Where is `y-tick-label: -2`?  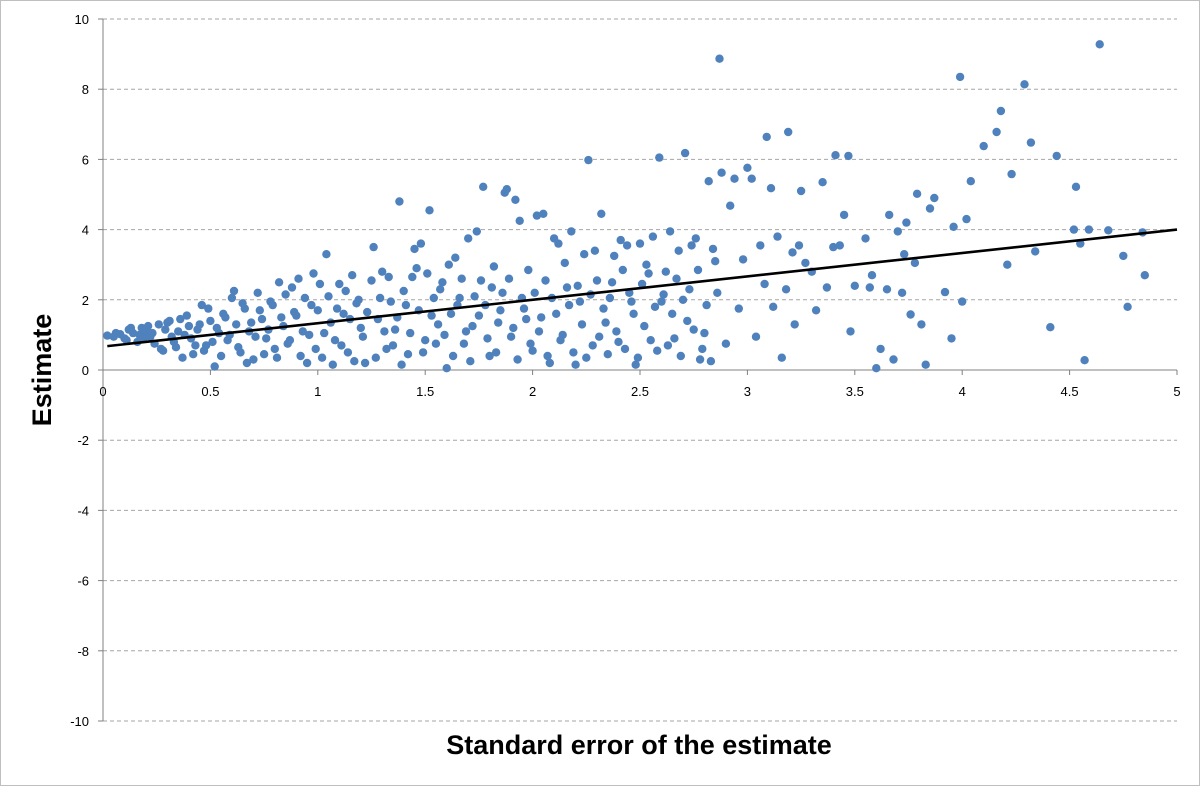
y-tick-label: -2 is located at coordinates (83, 440).